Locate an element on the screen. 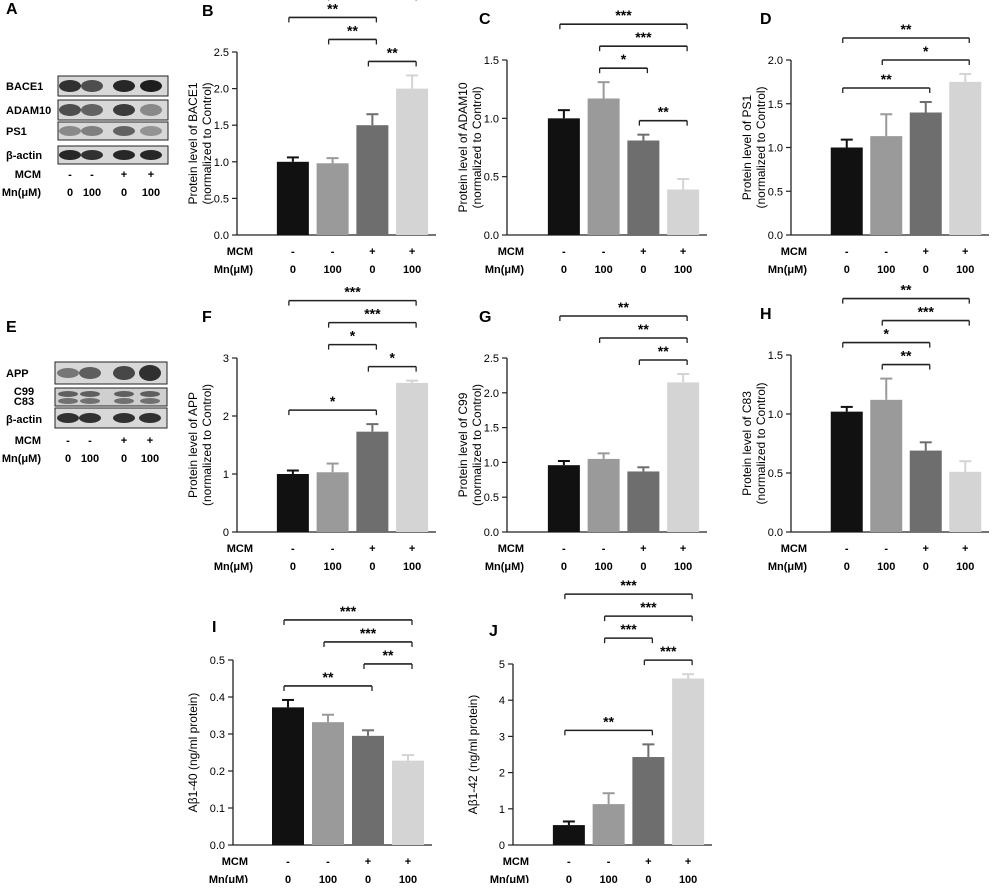 This screenshot has height=888, width=1000. panel-letter: I is located at coordinates (214, 627).